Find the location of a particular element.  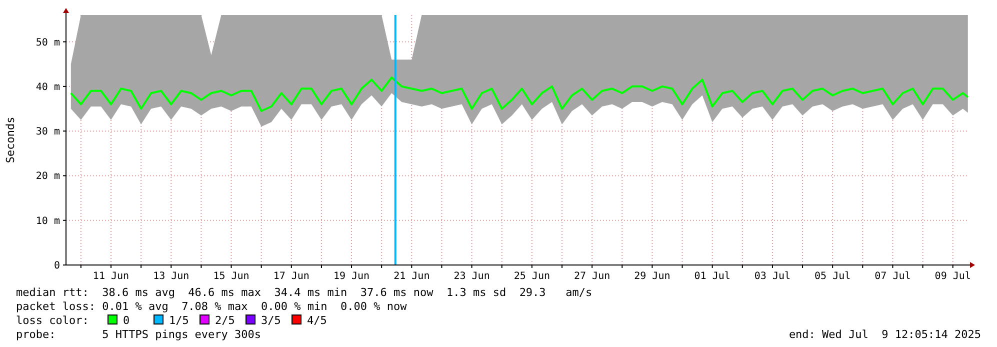

x-tick-label: 19 Jun is located at coordinates (351, 276).